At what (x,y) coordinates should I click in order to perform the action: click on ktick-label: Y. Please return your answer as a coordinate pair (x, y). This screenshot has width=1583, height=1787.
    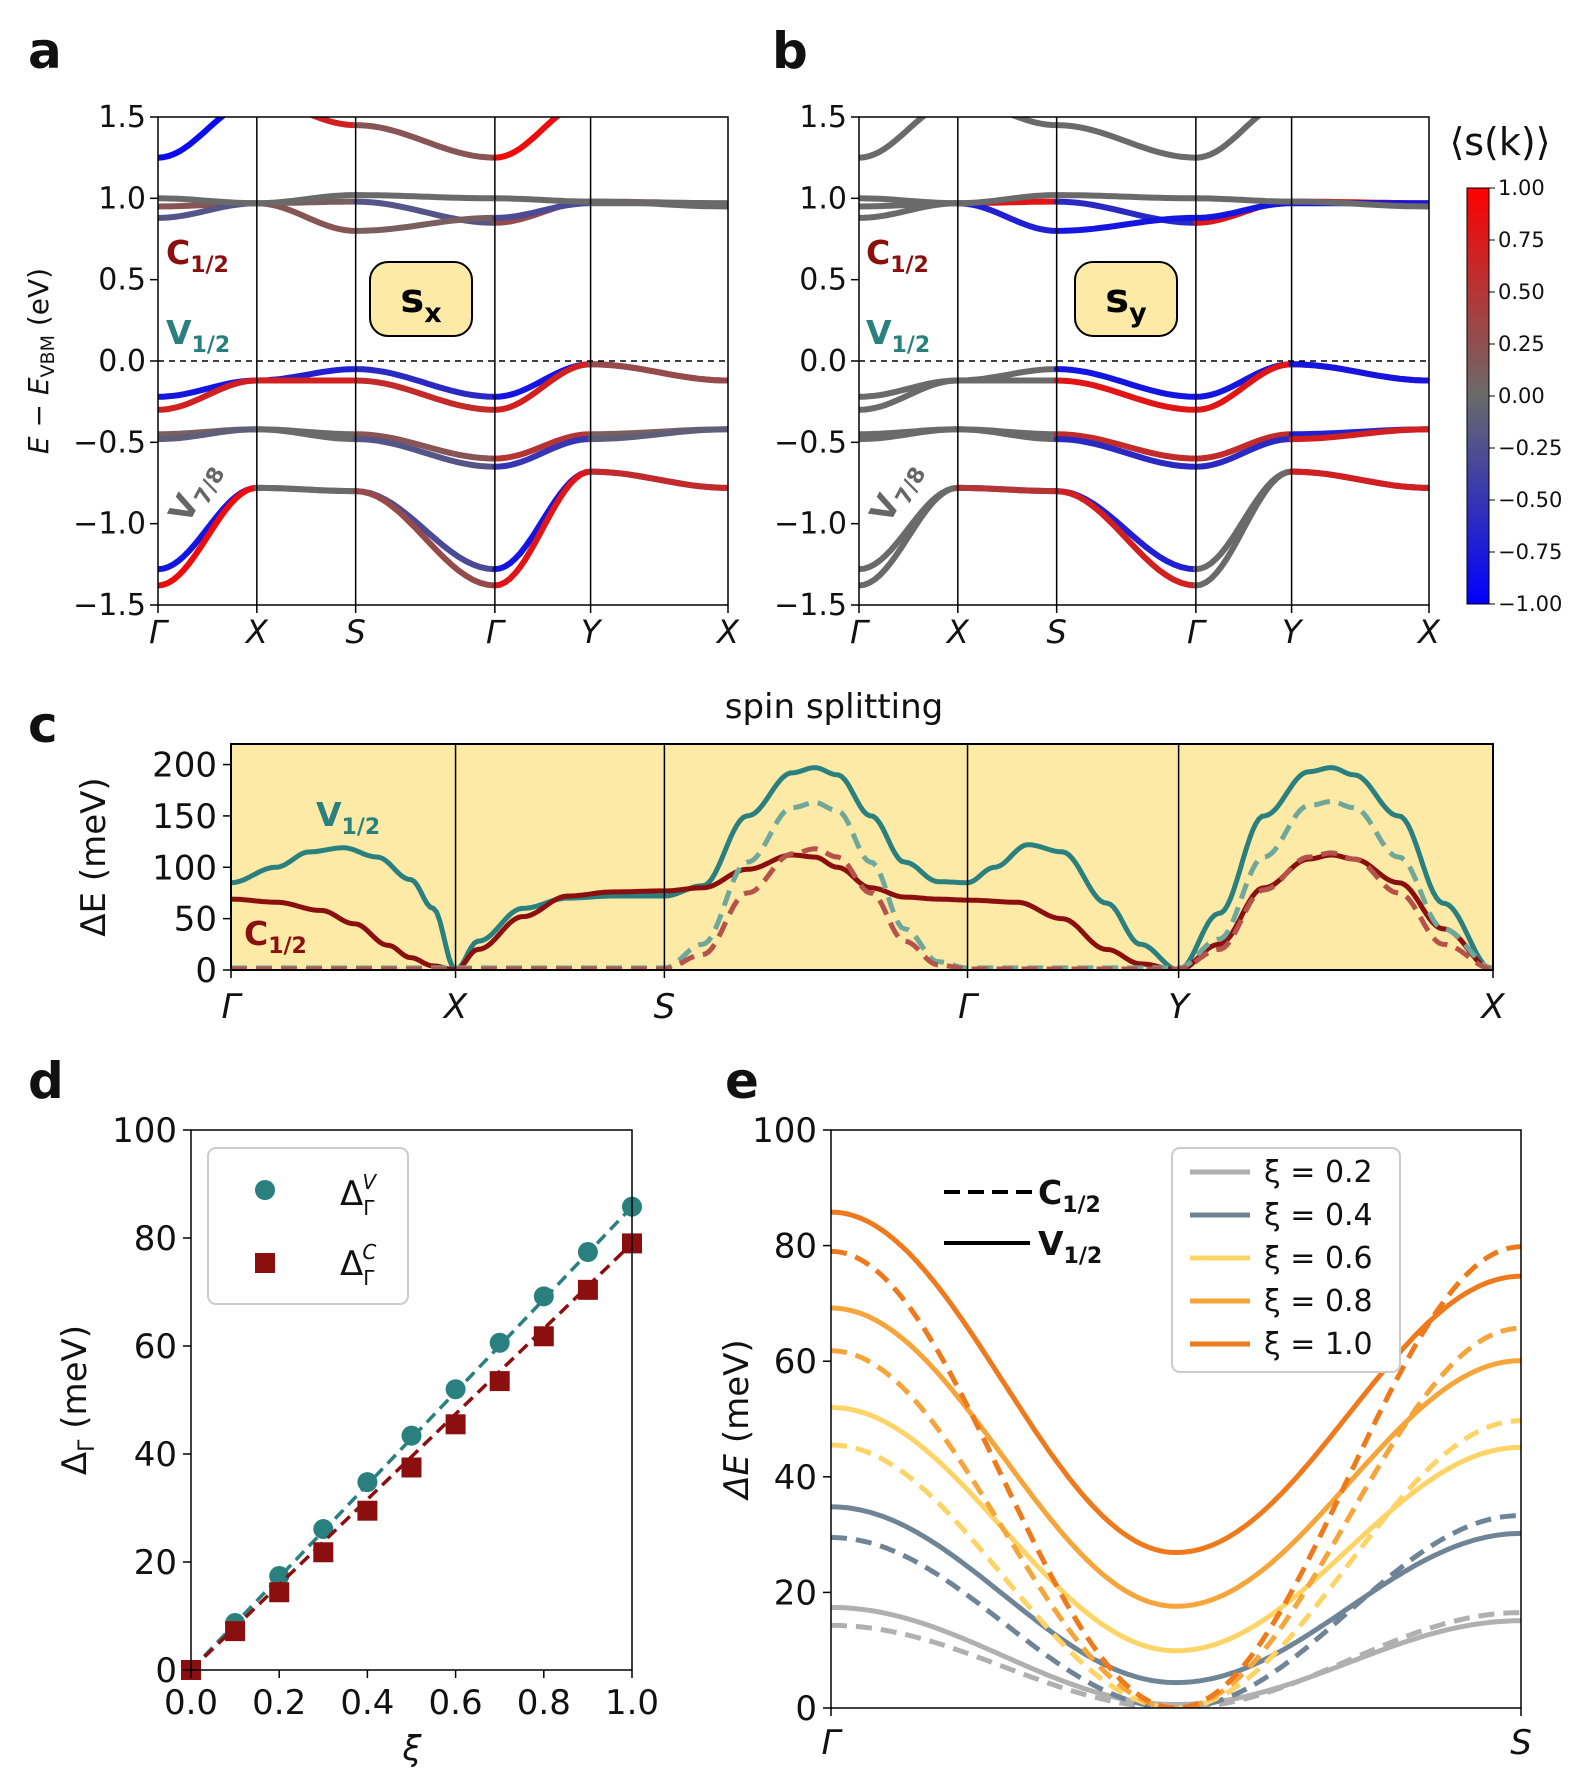
    Looking at the image, I should click on (592, 632).